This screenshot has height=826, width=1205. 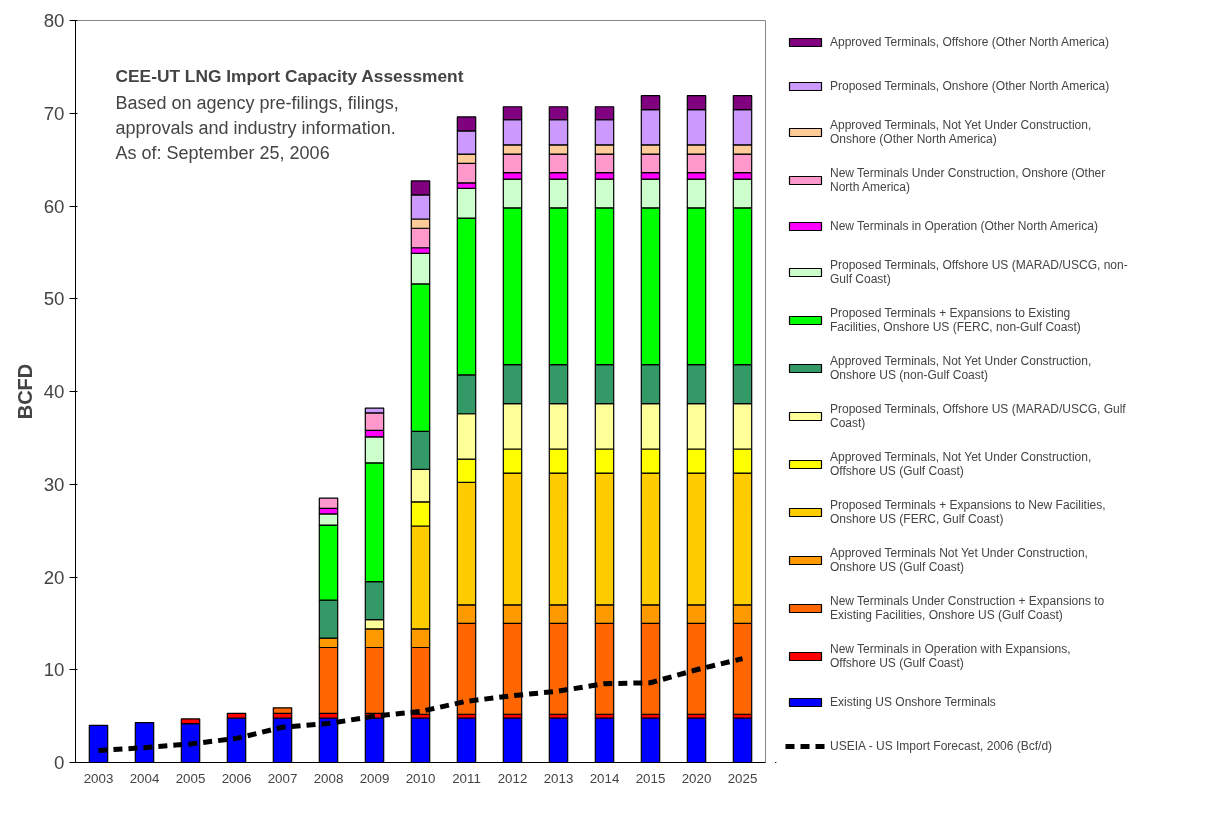 I want to click on x-tick-label: 2006, so click(x=236, y=778).